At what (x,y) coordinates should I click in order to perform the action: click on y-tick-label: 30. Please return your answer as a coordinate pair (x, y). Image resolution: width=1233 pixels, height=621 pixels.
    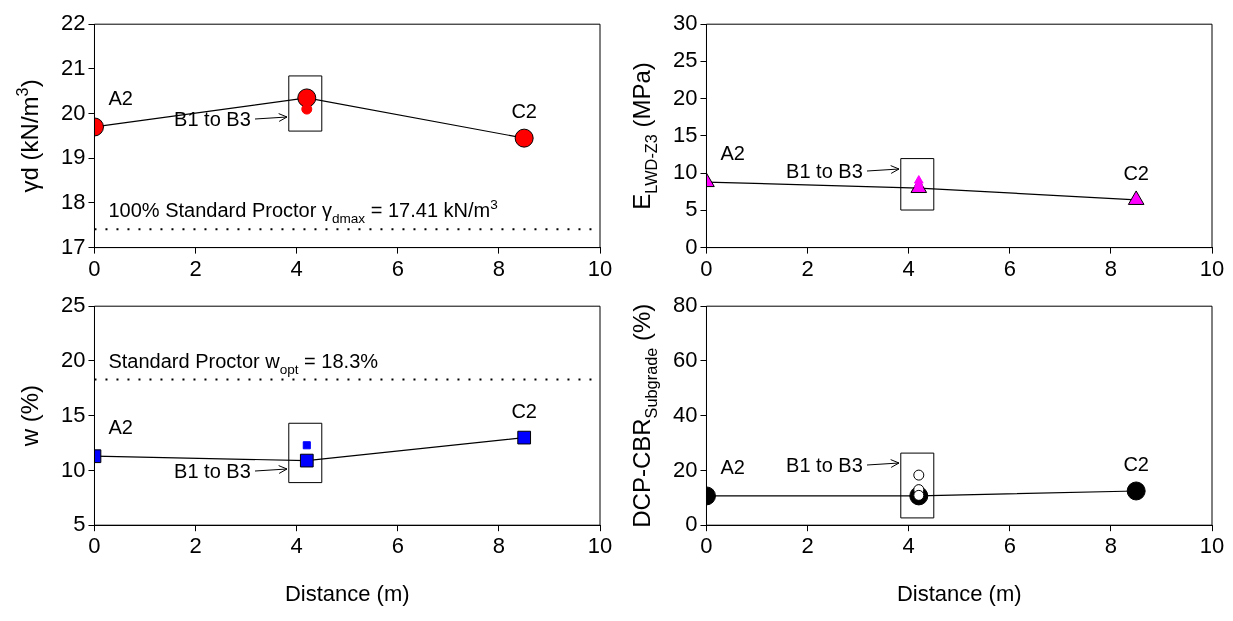
    Looking at the image, I should click on (685, 23).